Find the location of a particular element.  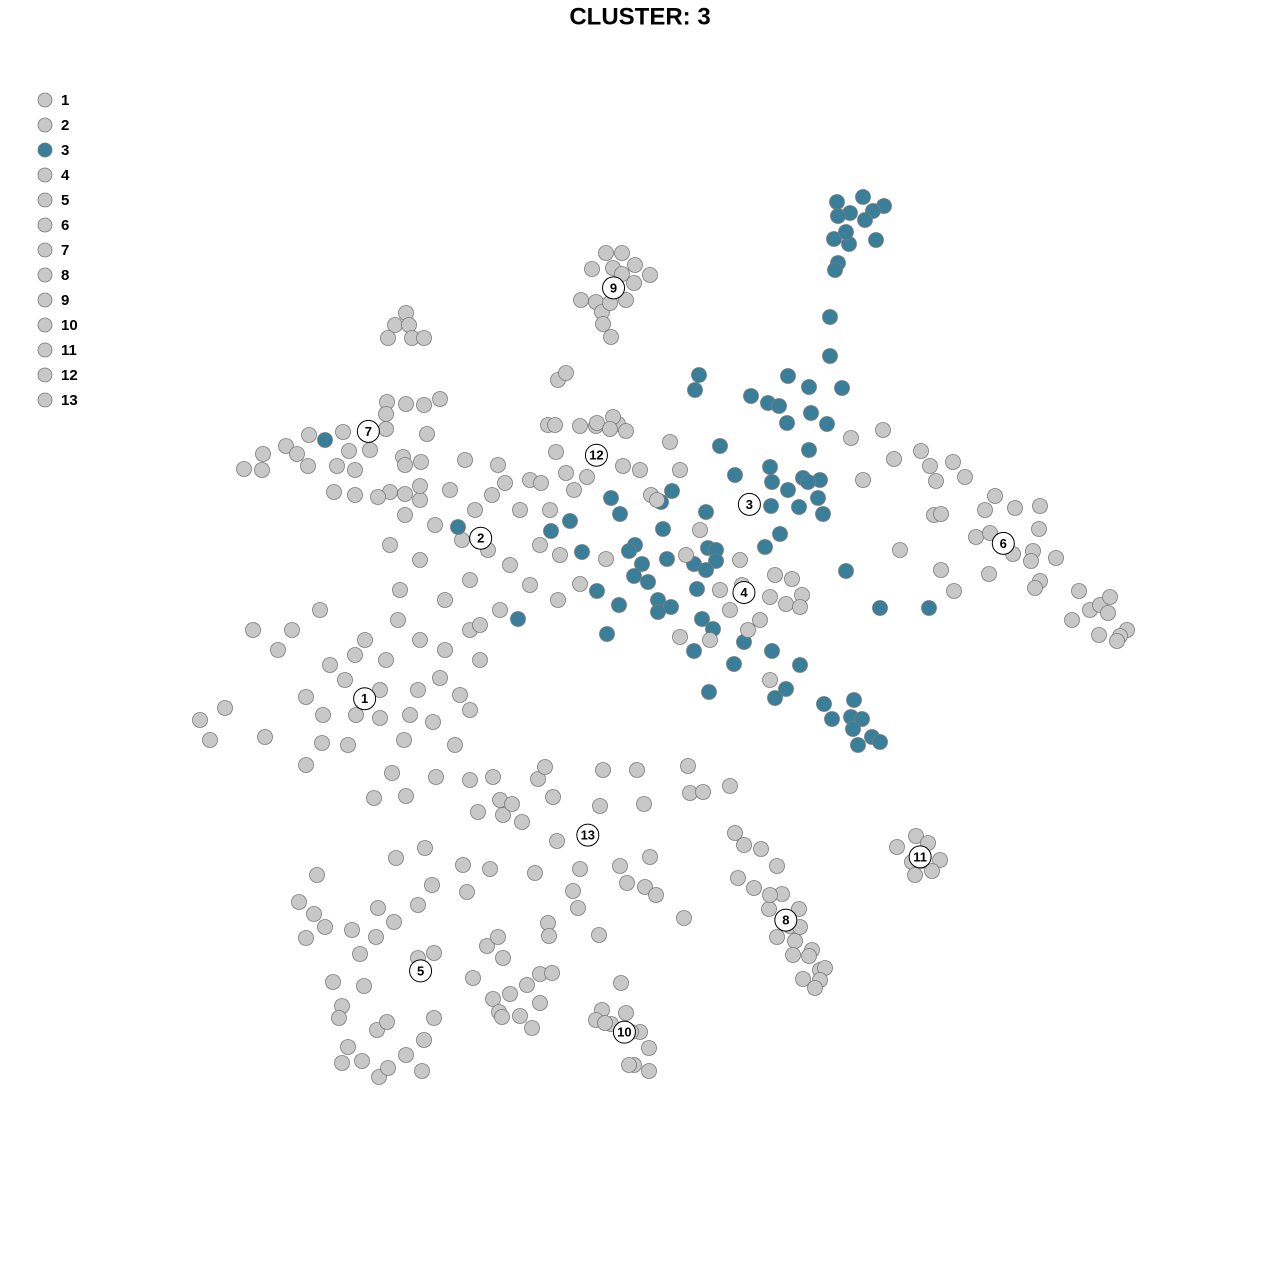

legend-label: 6 is located at coordinates (65, 225).